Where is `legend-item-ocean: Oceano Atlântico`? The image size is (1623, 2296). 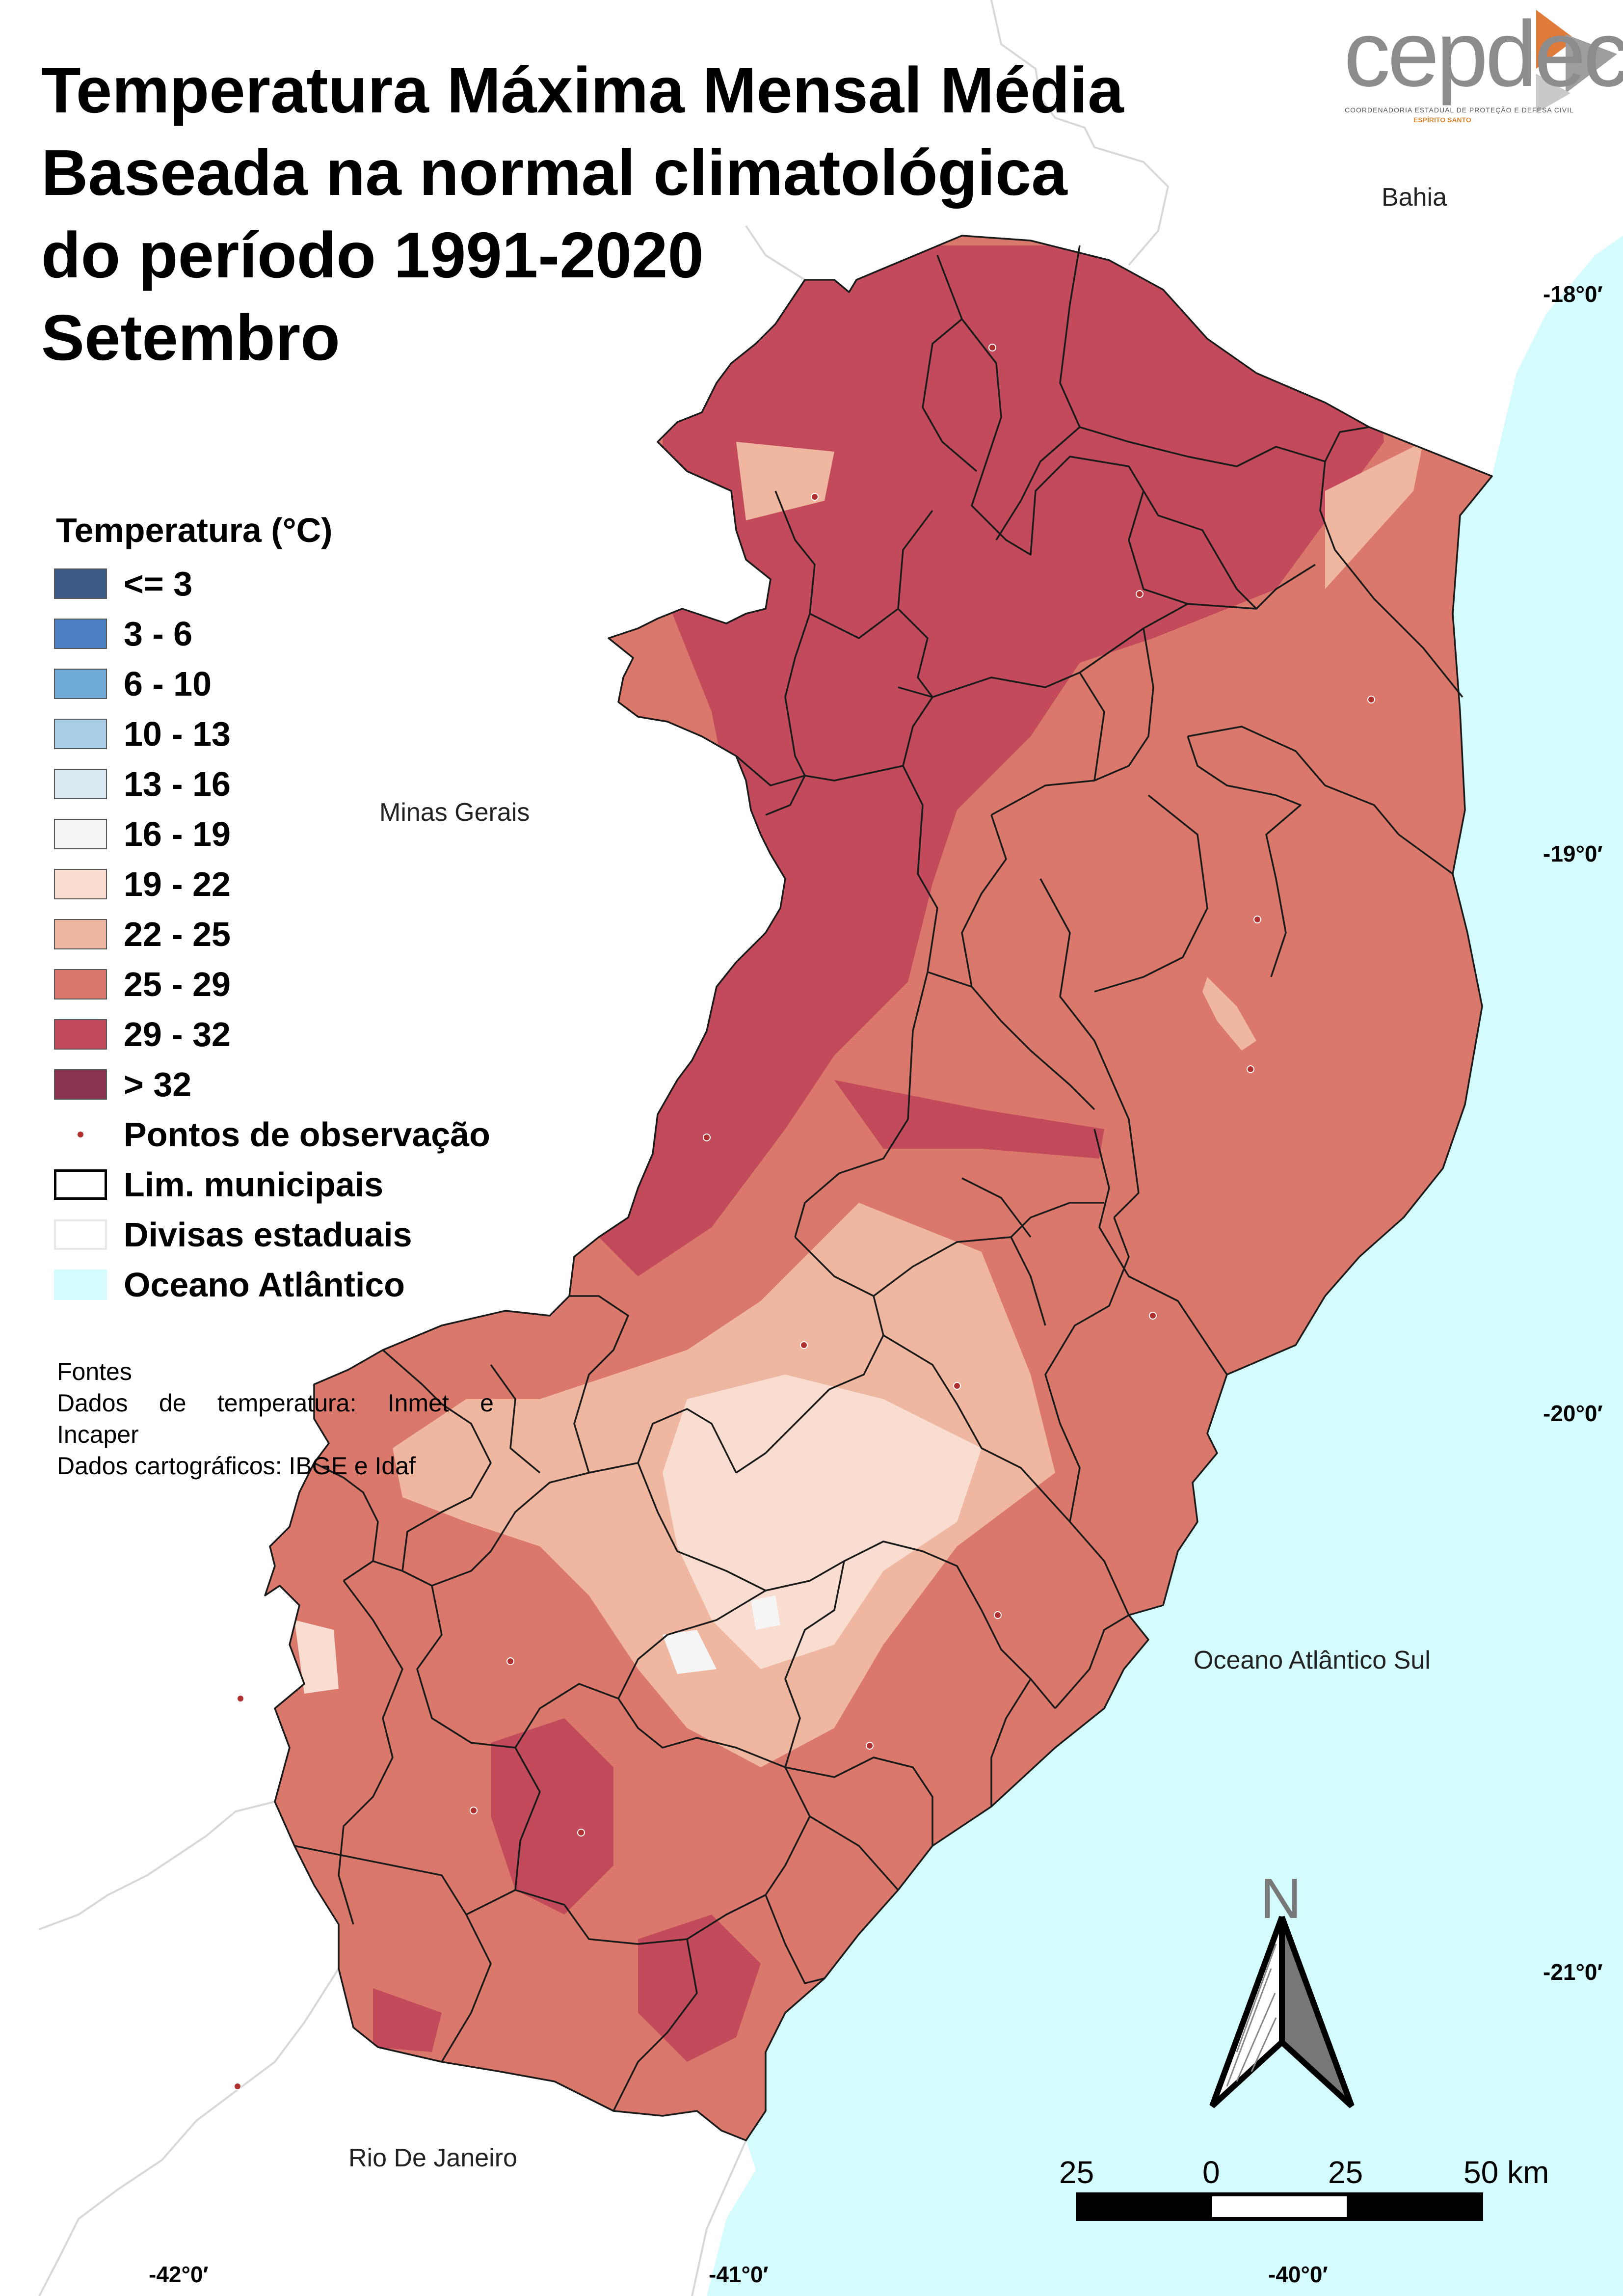
legend-item-ocean: Oceano Atlântico is located at coordinates (272, 1285).